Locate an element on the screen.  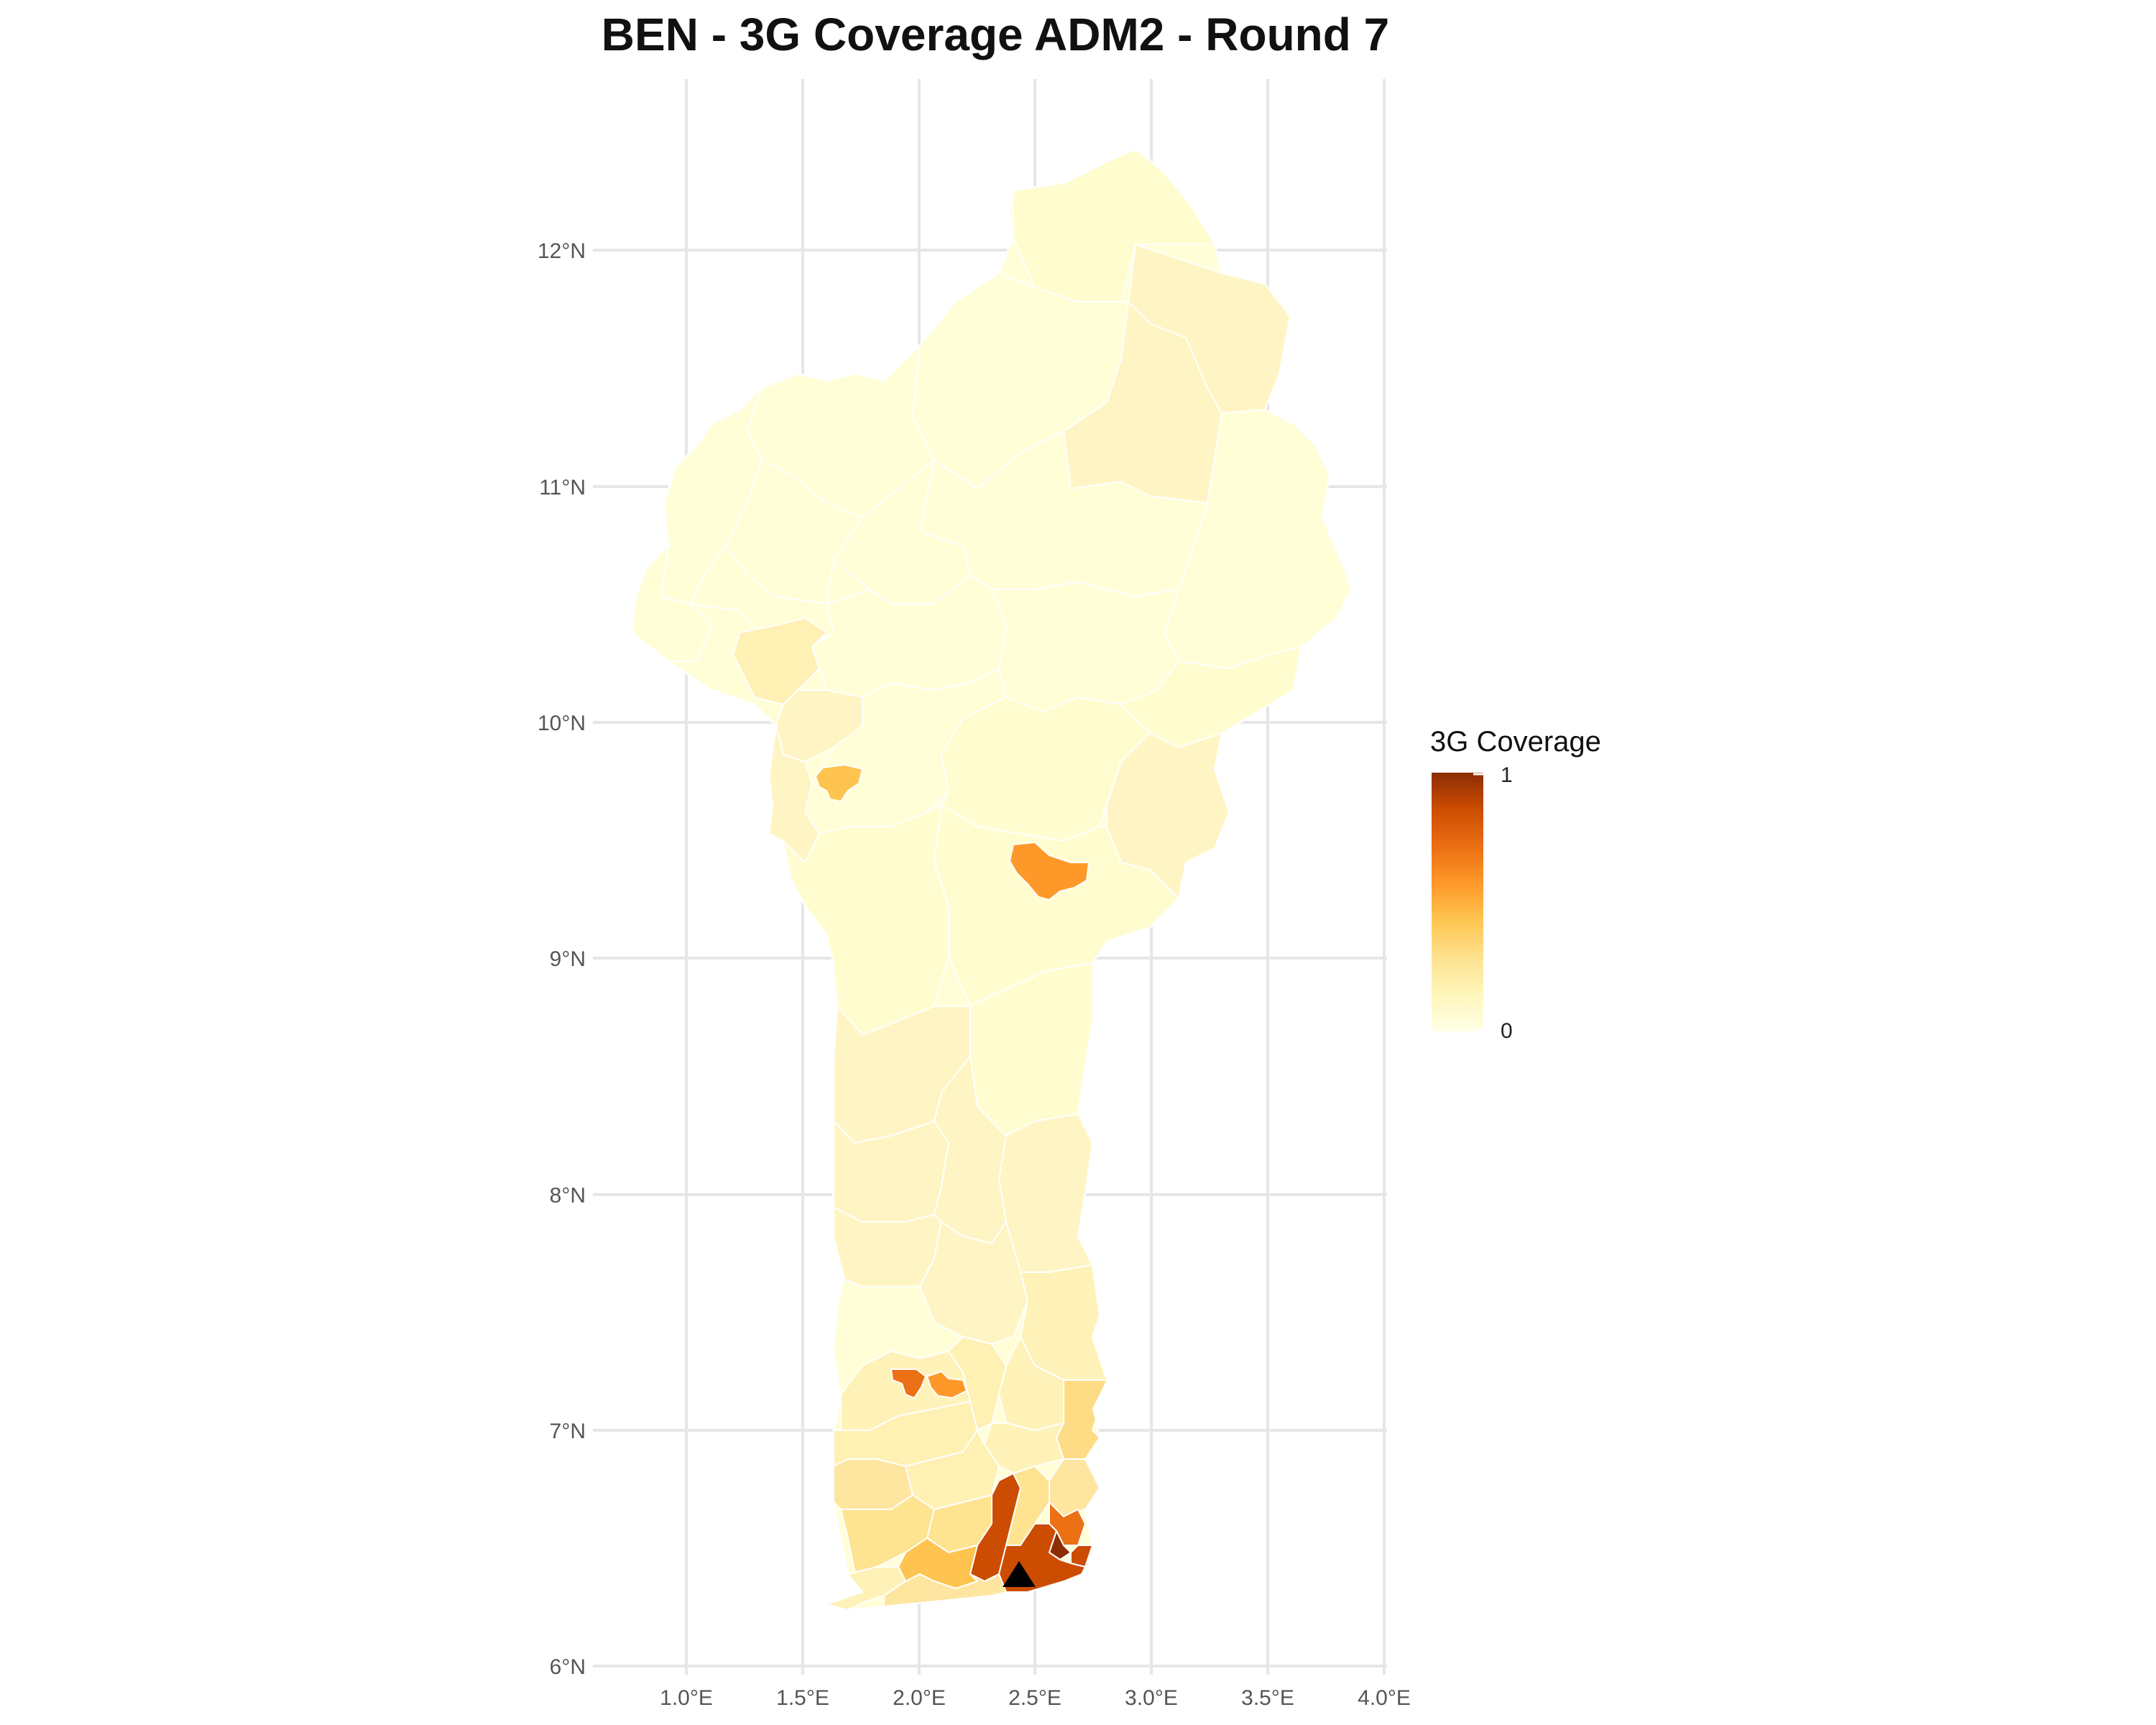
capital-triangle-marker is located at coordinates (1020, 1574).